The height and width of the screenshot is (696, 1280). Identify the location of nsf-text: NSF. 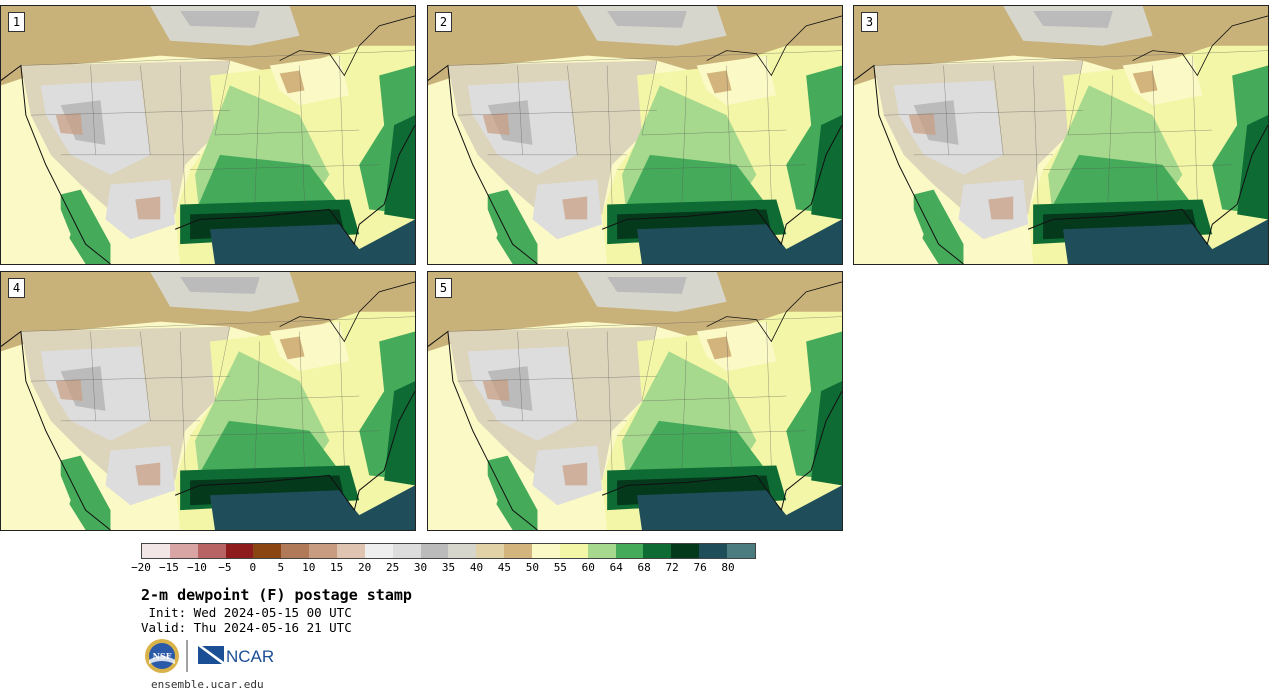
(162, 656).